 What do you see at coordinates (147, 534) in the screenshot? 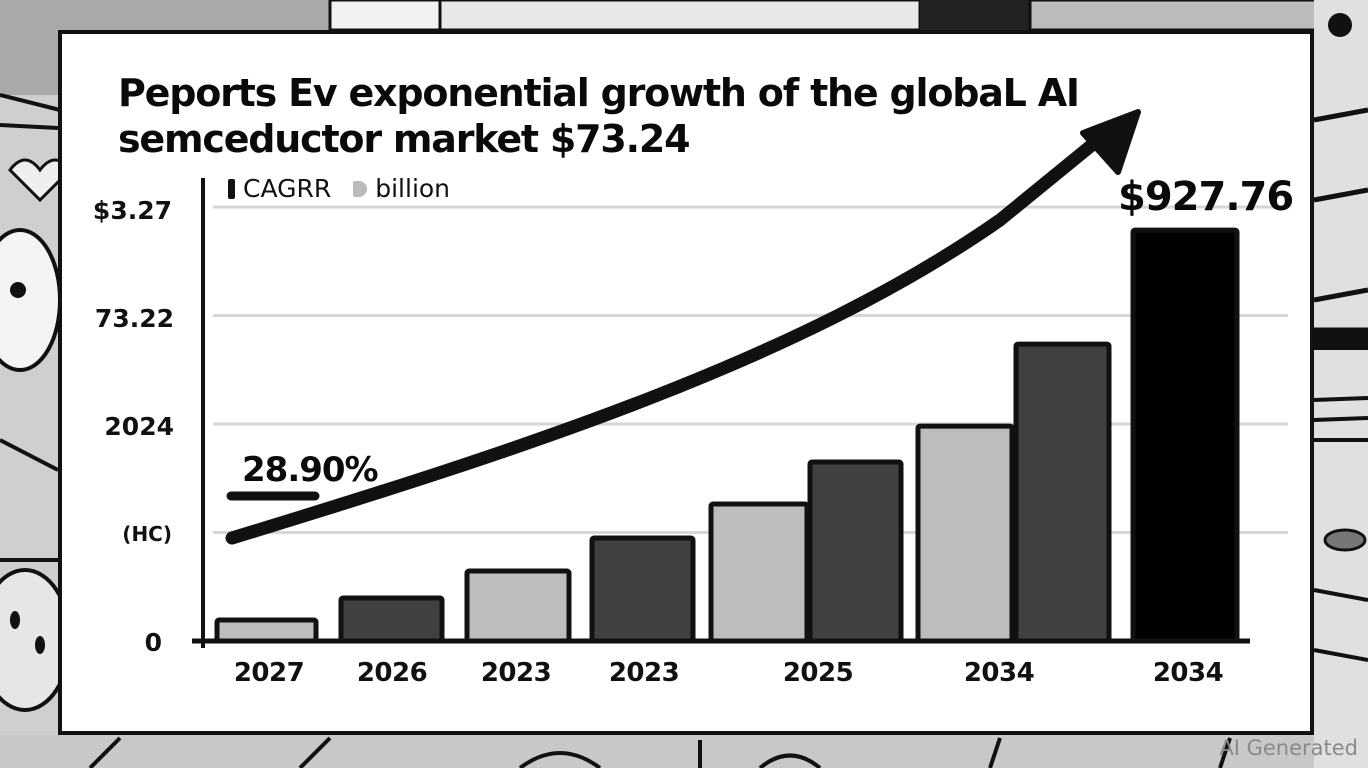
I see `y-tick-label: (HC)` at bounding box center [147, 534].